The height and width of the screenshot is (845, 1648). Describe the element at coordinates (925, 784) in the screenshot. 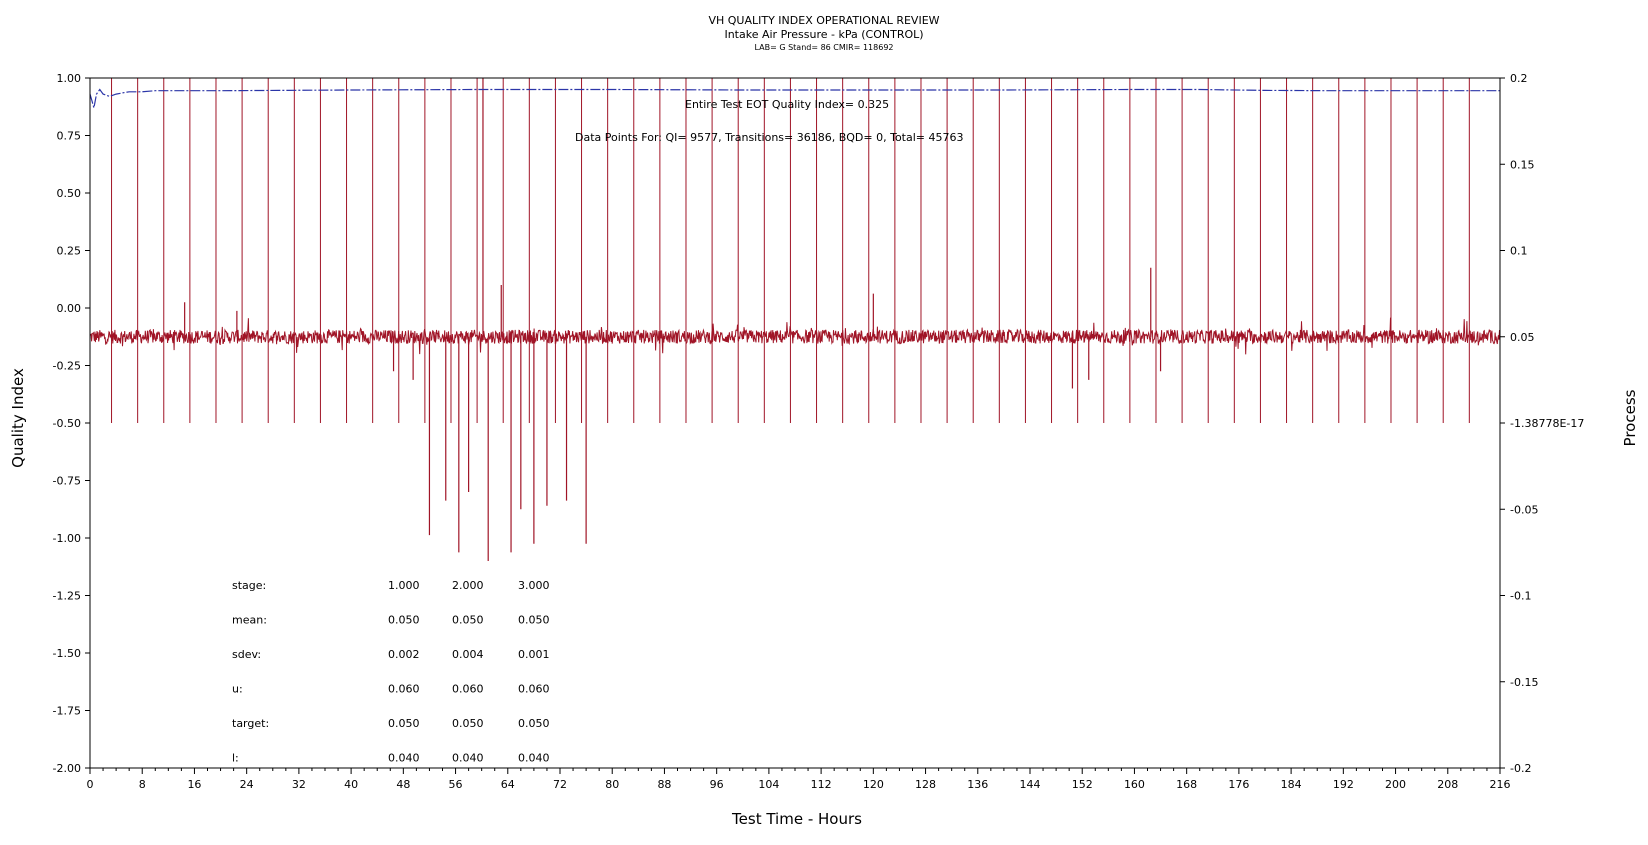

I see `x-tick-label: 128` at that location.